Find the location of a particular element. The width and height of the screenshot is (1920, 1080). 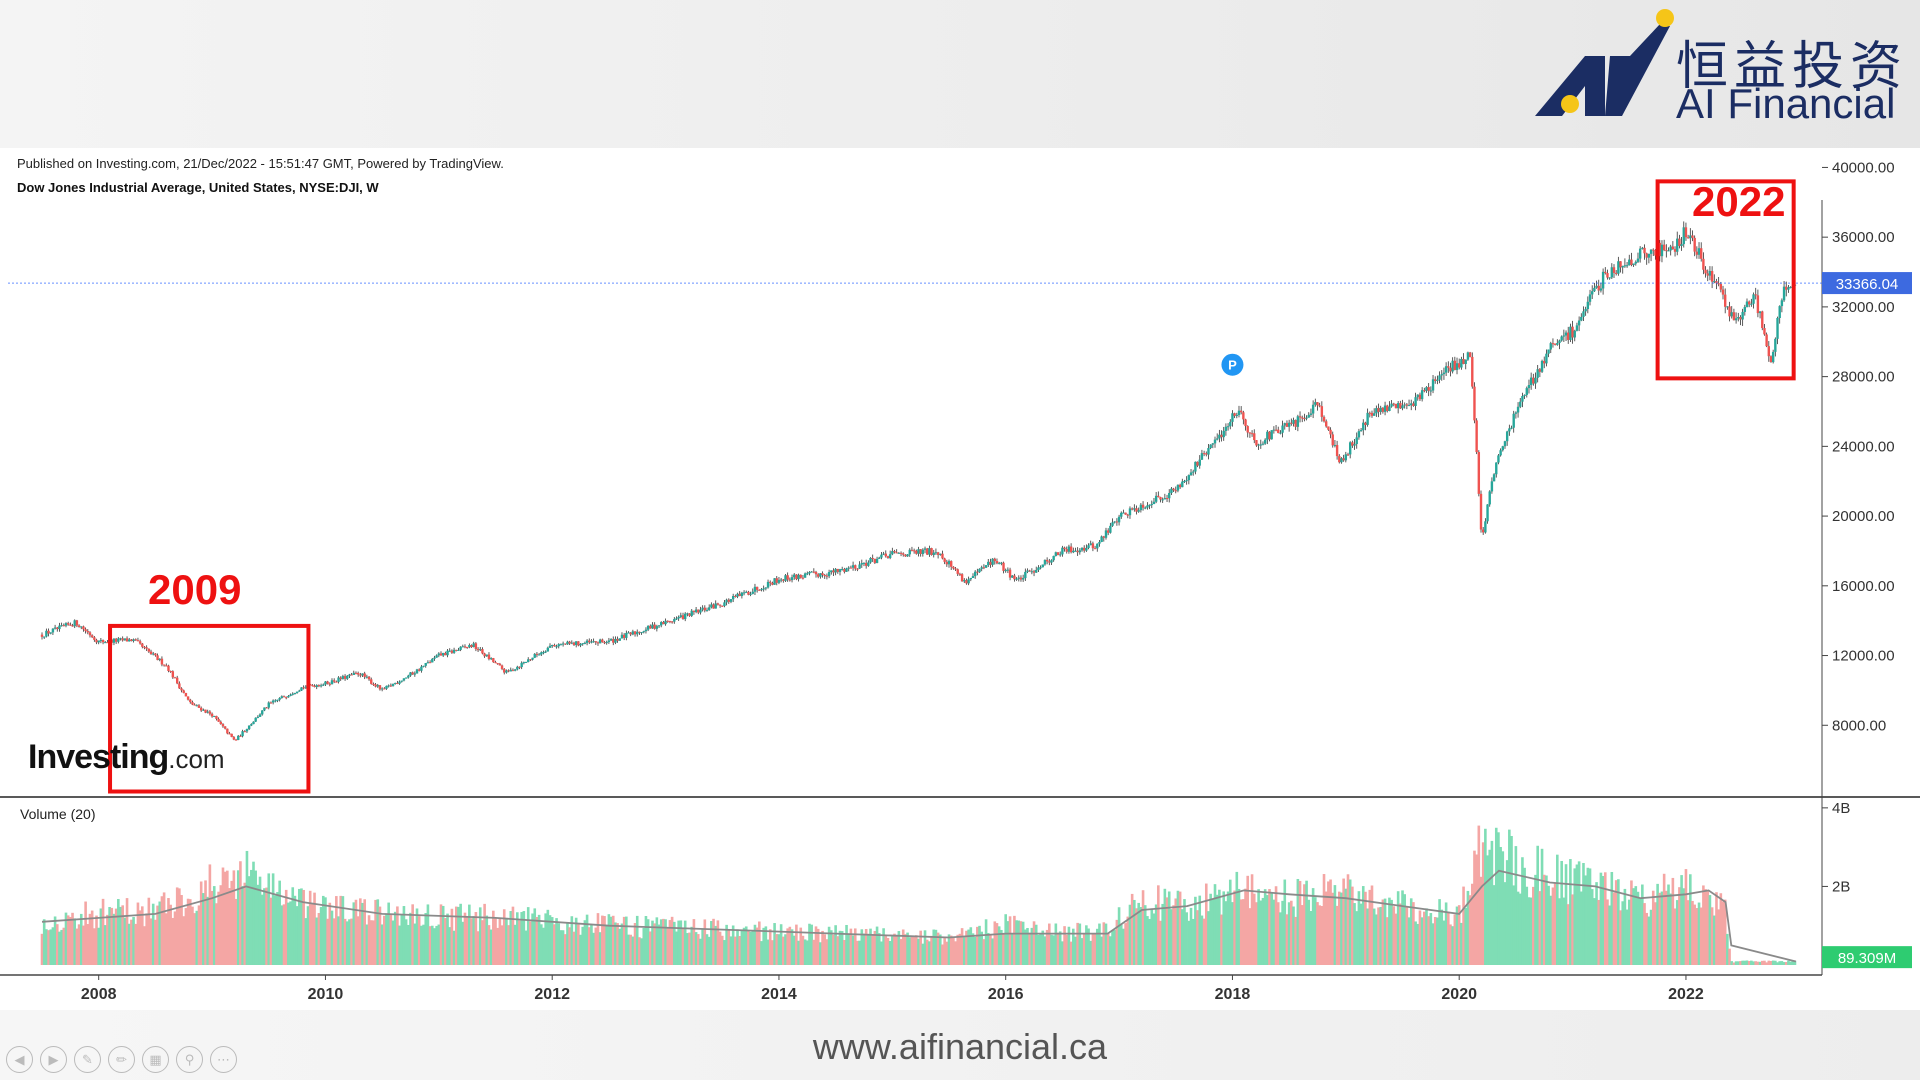

event-marker is located at coordinates (1232, 364).